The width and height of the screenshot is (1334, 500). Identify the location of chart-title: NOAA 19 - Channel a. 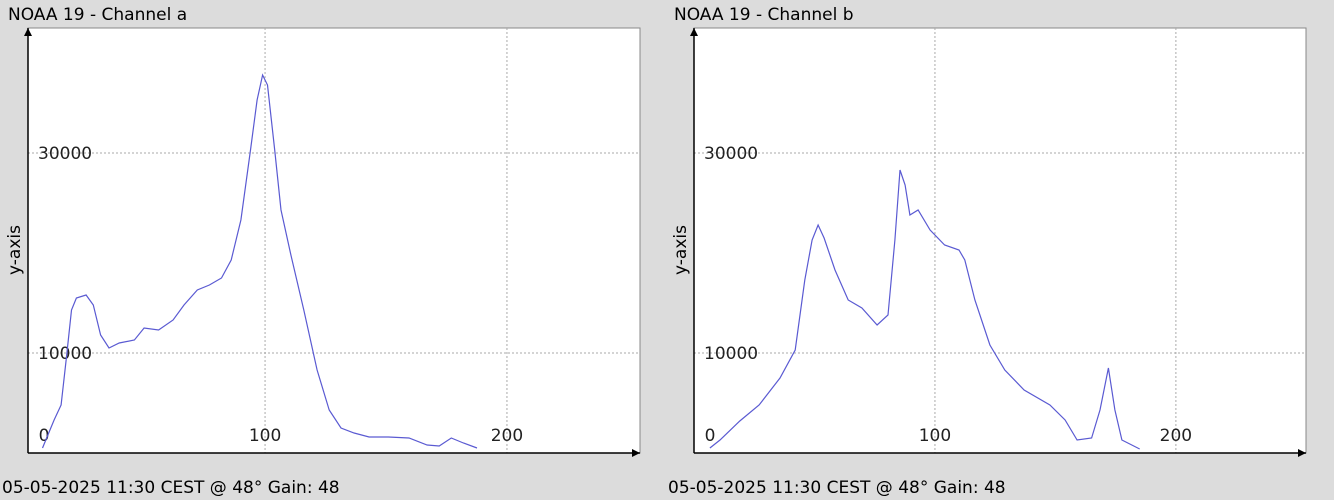
(97, 15).